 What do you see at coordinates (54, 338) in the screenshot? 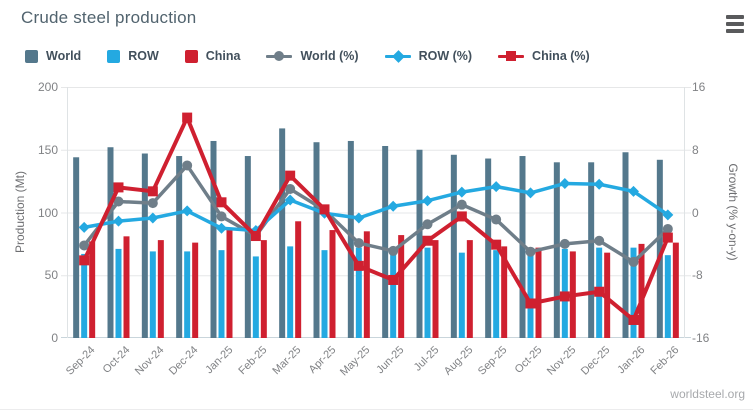
I see `left-axis-tick-0: 0` at bounding box center [54, 338].